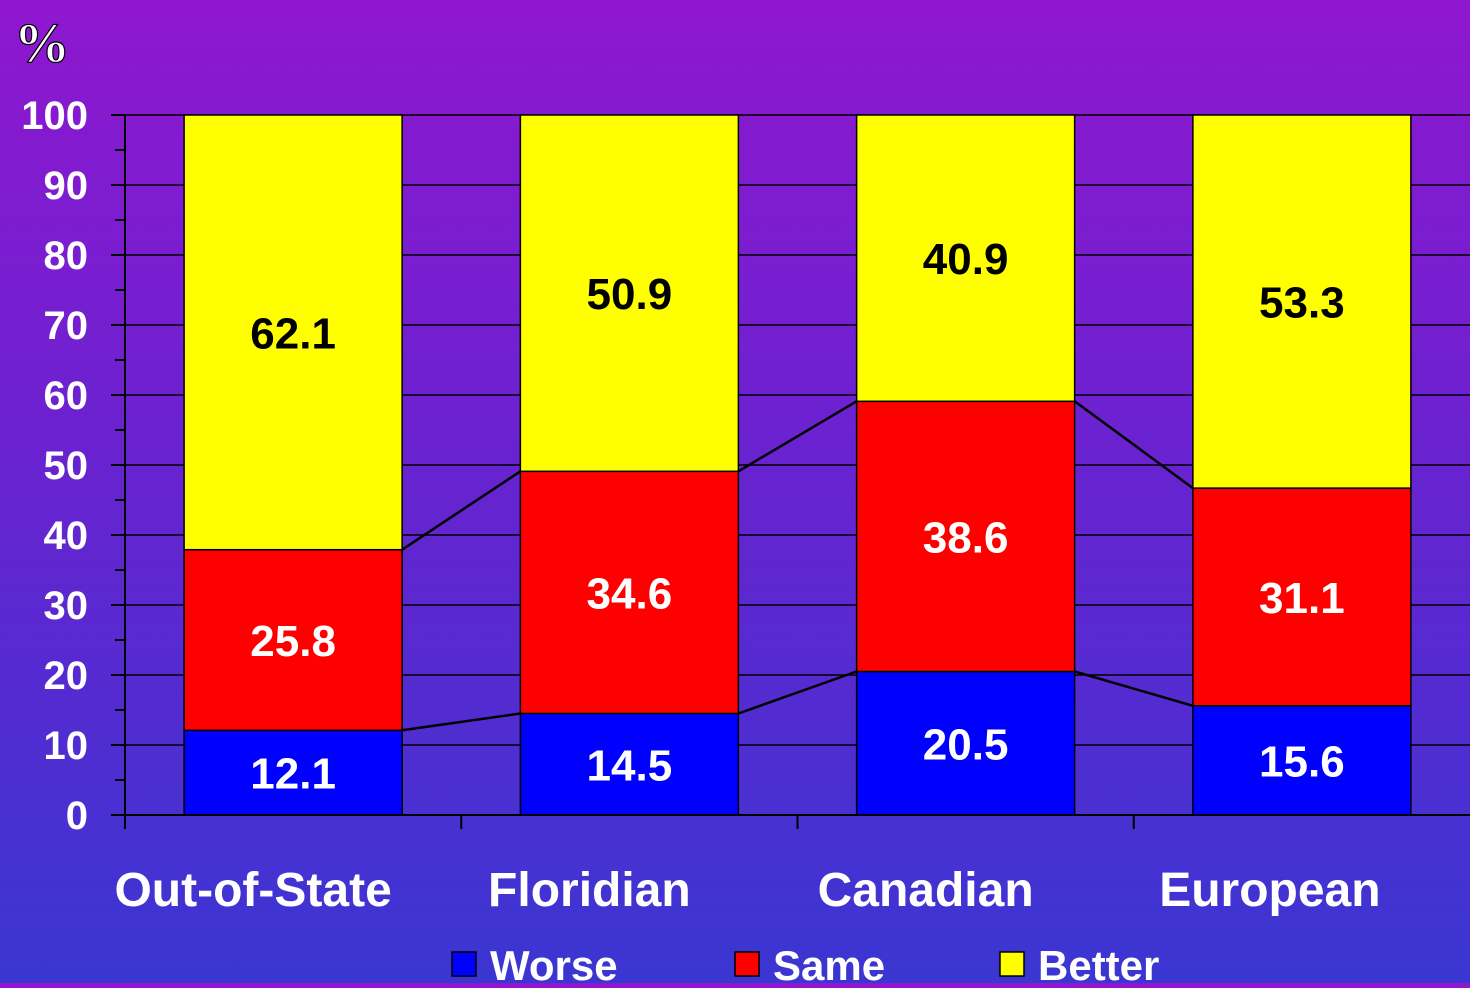  I want to click on y-axis-unit-label: %, so click(42, 44).